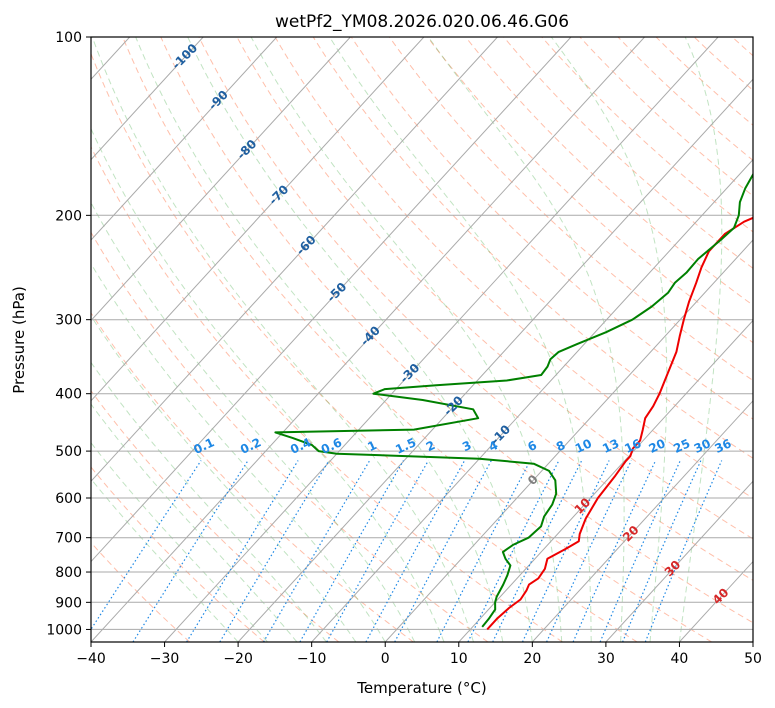 Image resolution: width=775 pixels, height=708 pixels. Describe the element at coordinates (610, 446) in the screenshot. I see `mixing-ratio-label: 13` at that location.